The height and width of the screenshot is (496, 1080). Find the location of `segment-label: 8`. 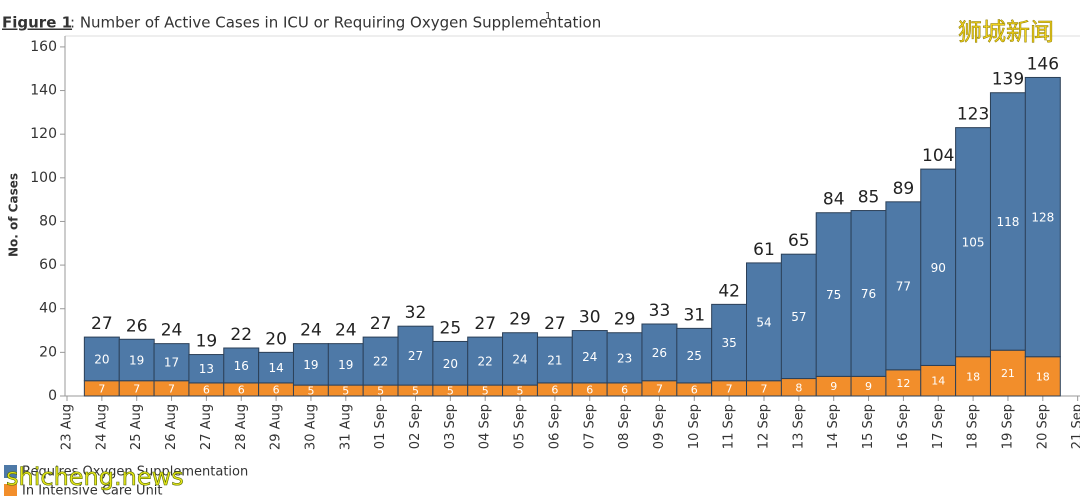

segment-label: 8 is located at coordinates (798, 387).